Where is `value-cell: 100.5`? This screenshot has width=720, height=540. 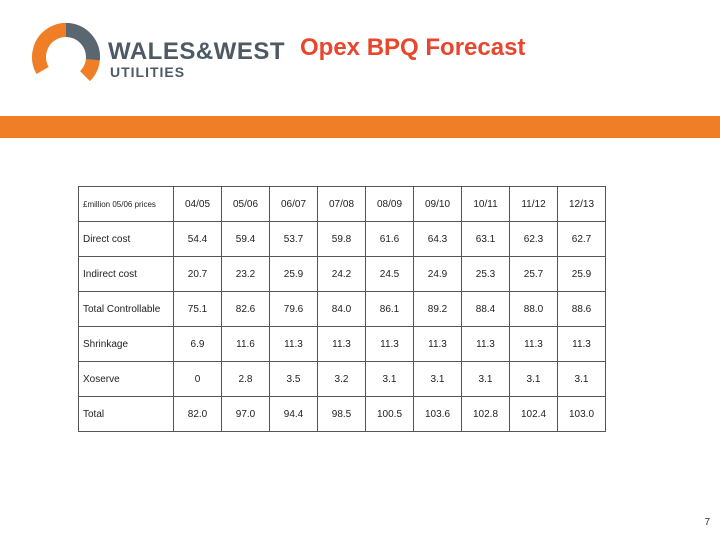
value-cell: 100.5 is located at coordinates (389, 414).